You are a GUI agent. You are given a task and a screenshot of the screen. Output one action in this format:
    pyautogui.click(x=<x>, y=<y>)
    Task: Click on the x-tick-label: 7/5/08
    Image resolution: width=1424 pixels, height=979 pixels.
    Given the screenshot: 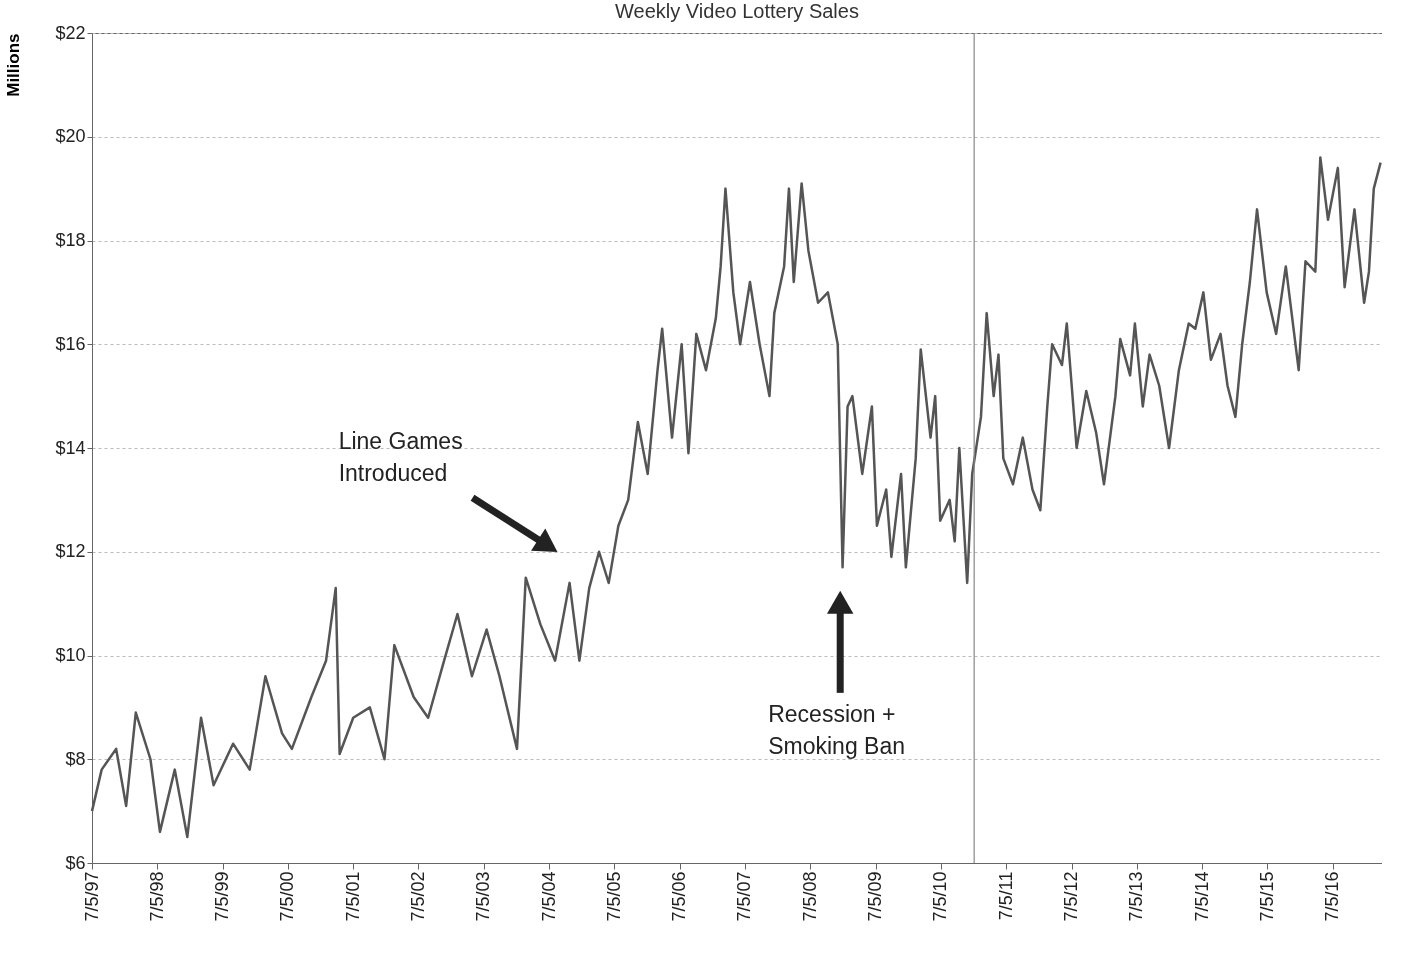 What is the action you would take?
    pyautogui.click(x=809, y=896)
    